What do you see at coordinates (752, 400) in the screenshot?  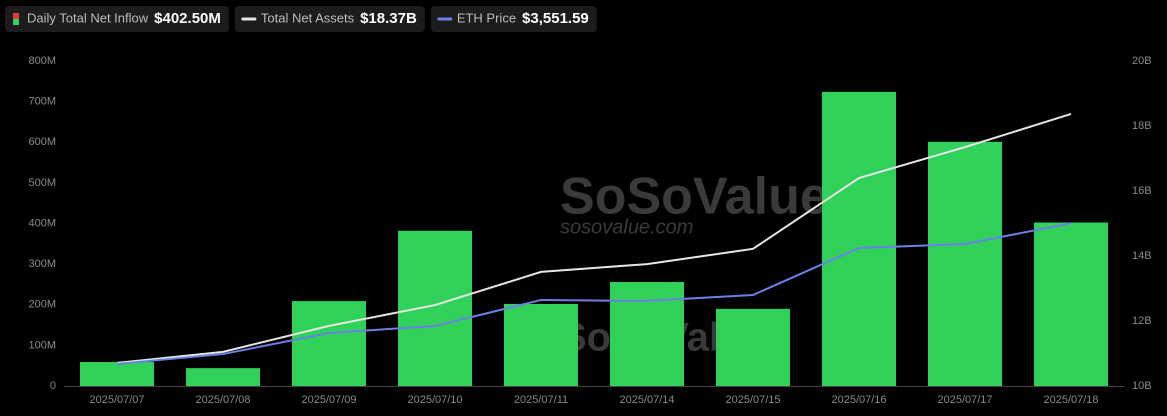 I see `x-tick-label: 2025/07/15` at bounding box center [752, 400].